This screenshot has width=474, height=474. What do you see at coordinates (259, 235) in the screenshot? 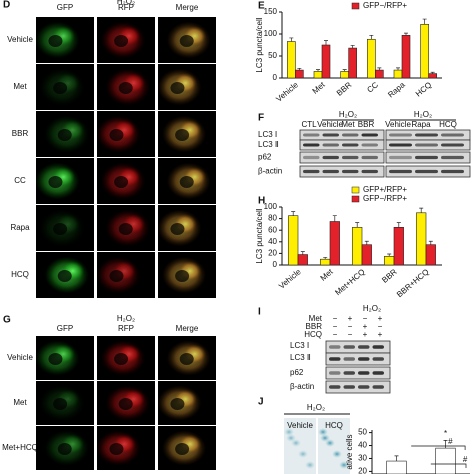
I see `y-axis-label: LC3 puncta/cell` at bounding box center [259, 235].